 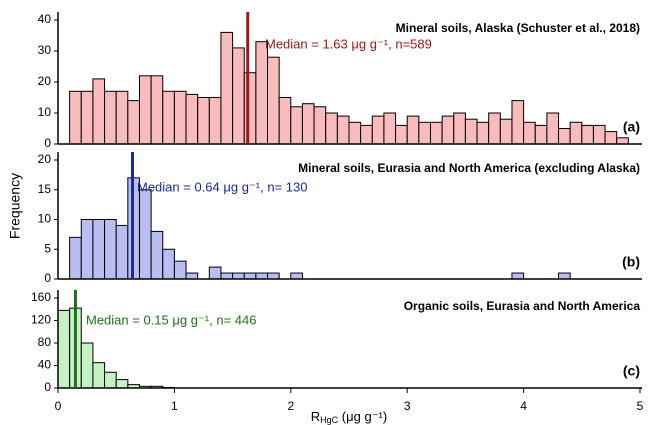 What do you see at coordinates (407, 406) in the screenshot?
I see `x-tick-label: 3` at bounding box center [407, 406].